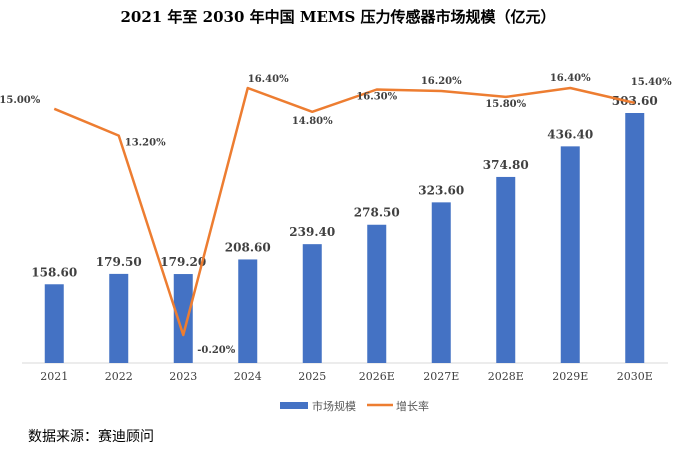 This screenshot has width=676, height=459. What do you see at coordinates (119, 318) in the screenshot?
I see `bar-2022` at bounding box center [119, 318].